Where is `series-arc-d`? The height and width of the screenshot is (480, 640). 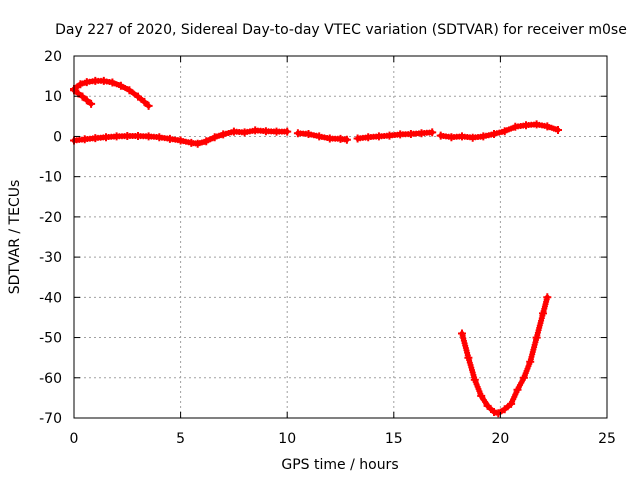 series-arc-d is located at coordinates (322, 136).